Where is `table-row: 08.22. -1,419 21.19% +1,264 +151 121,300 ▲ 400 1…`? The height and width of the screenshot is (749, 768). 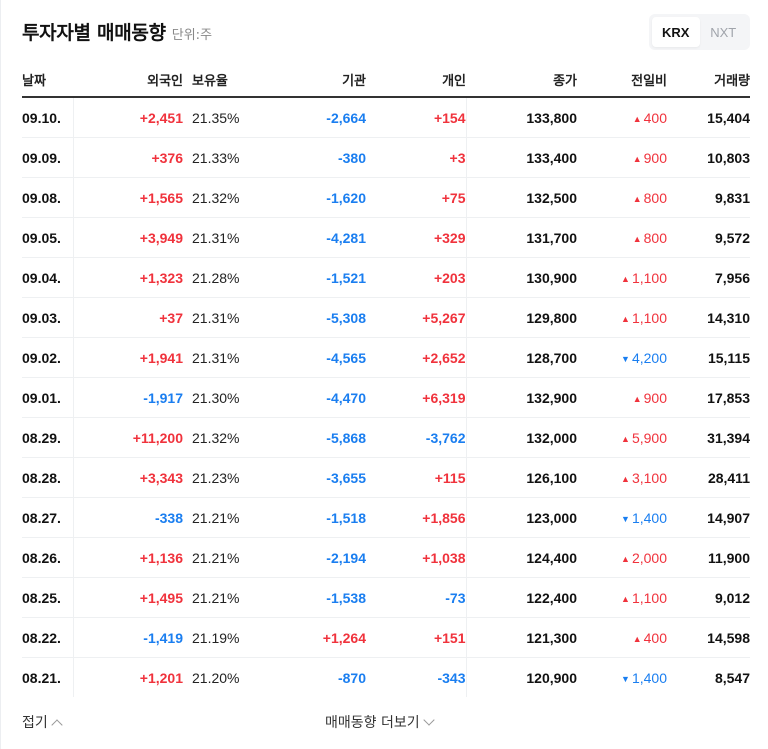
table-row: 08.22. -1,419 21.19% +1,264 +151 121,300 ▲ 400 1… is located at coordinates (386, 637).